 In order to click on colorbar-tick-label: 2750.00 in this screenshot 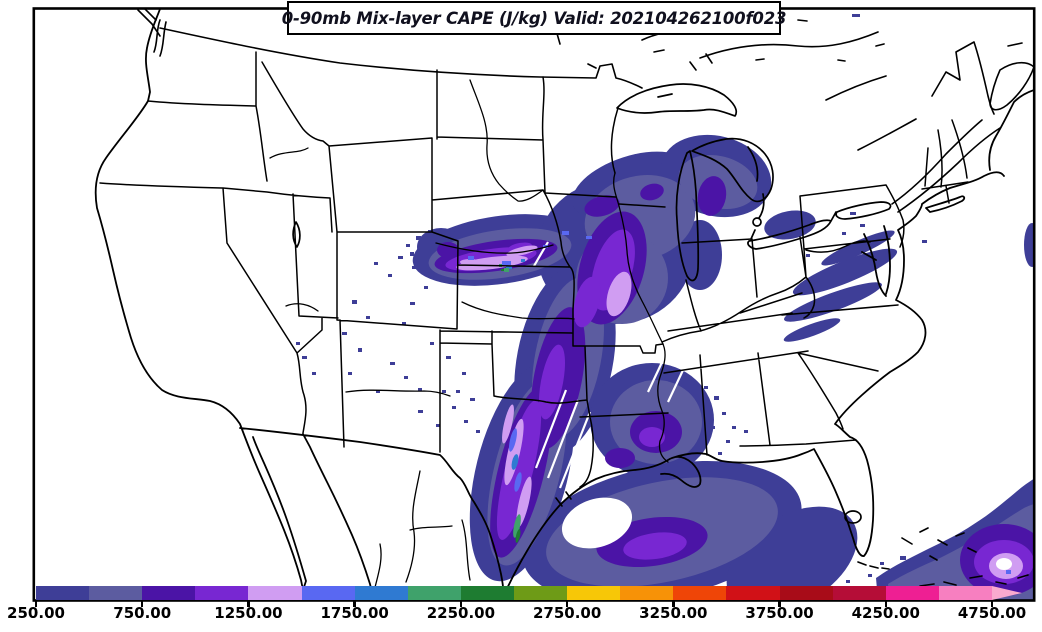, I will do `click(567, 613)`.